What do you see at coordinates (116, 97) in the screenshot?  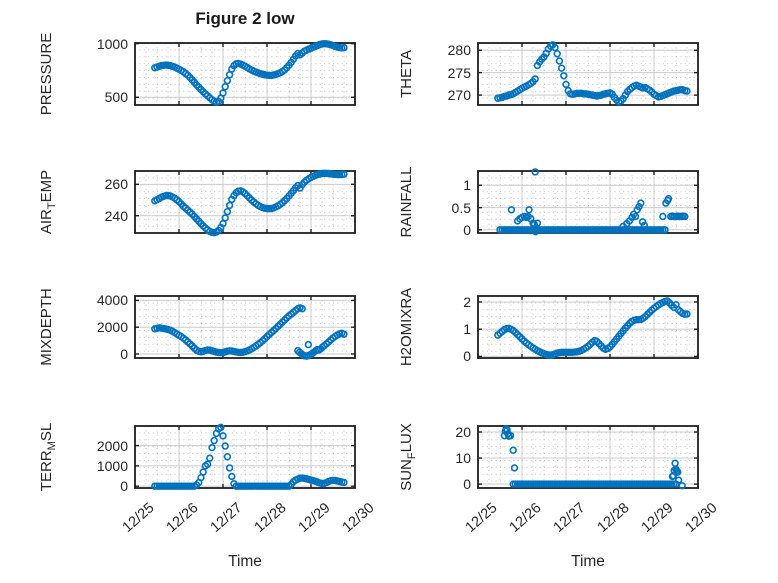 I see `y-tick-label: 500` at bounding box center [116, 97].